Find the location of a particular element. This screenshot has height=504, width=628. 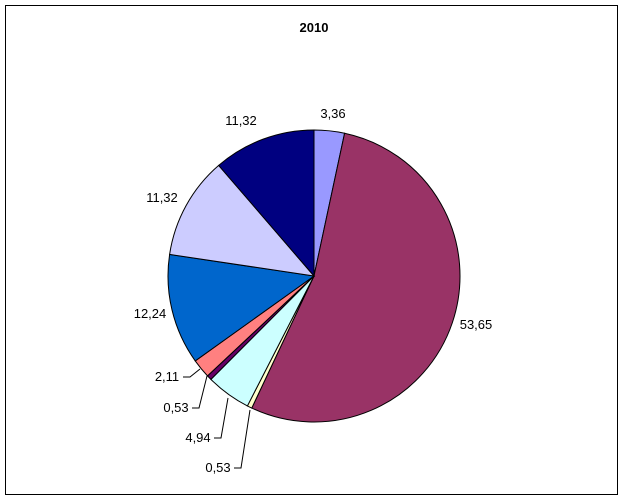

data-label: 12,24 is located at coordinates (150, 313).